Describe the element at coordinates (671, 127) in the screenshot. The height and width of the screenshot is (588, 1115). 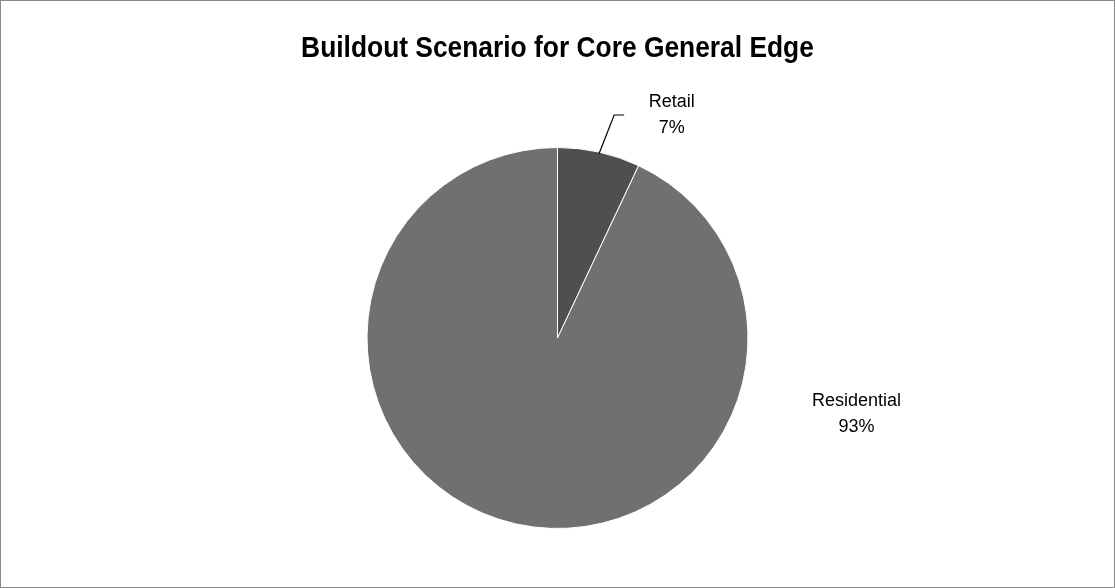
I see `data-label: 7%` at that location.